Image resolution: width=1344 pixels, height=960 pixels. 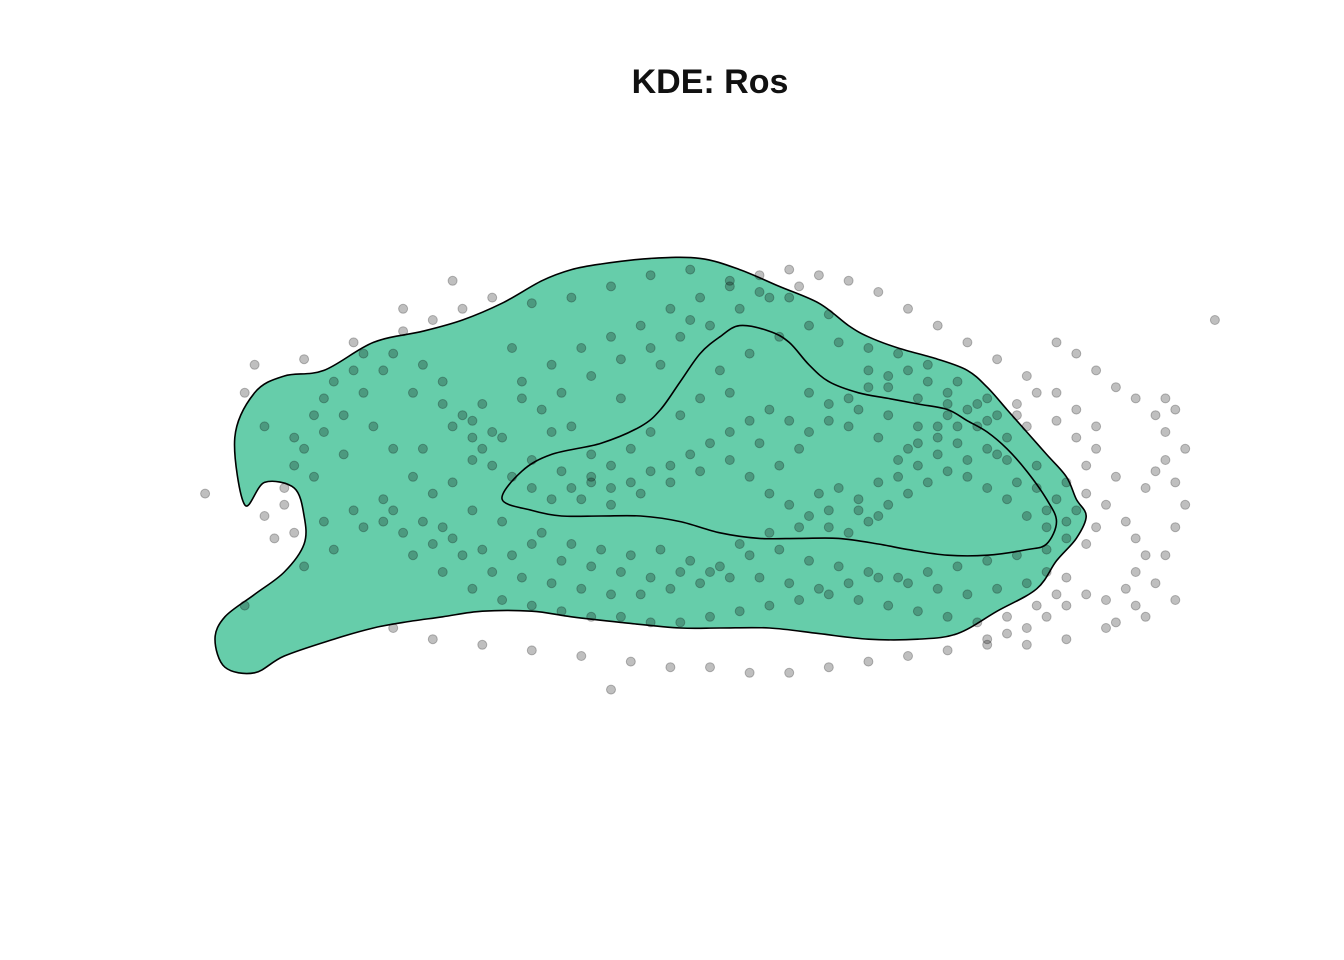 What do you see at coordinates (779, 440) in the screenshot?
I see `contour-inner` at bounding box center [779, 440].